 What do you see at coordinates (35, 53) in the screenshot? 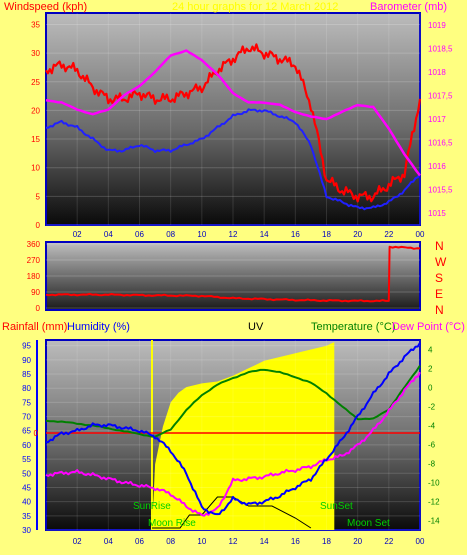
I see `windspeed-tick-label: 30` at bounding box center [35, 53].